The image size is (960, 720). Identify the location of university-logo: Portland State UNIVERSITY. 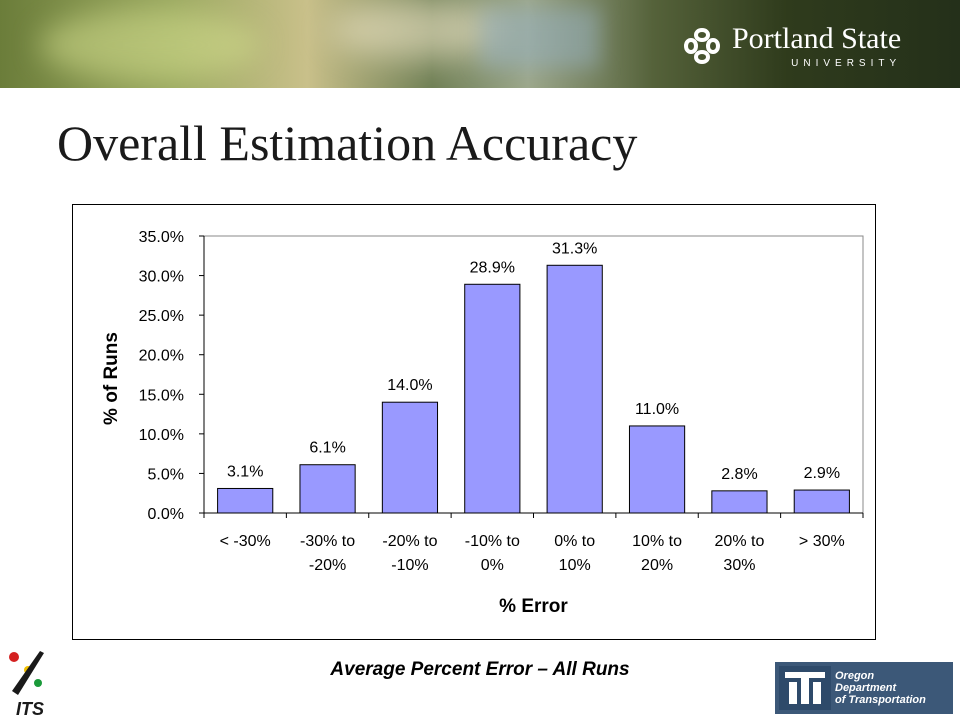
(791, 46).